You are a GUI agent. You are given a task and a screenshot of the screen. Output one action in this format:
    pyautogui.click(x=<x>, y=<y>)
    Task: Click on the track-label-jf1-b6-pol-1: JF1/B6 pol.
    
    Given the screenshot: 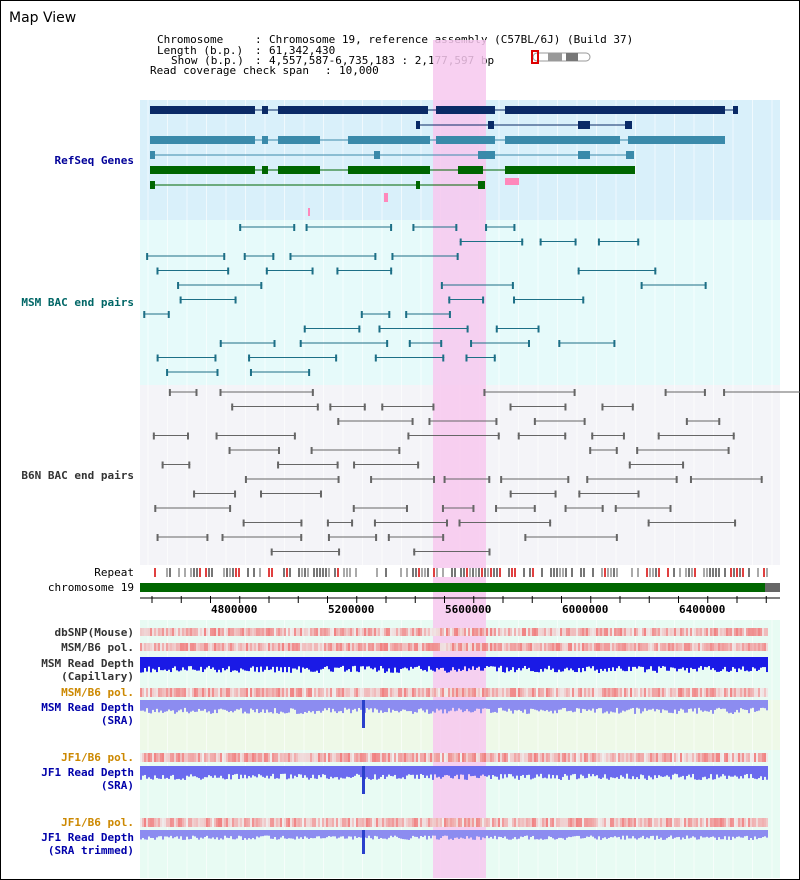 What is the action you would take?
    pyautogui.click(x=97, y=757)
    